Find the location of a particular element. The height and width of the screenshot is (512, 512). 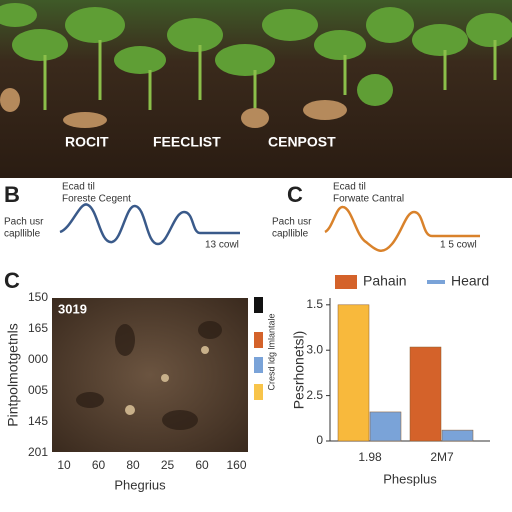

trace-note: 1 5 cowl is located at coordinates (458, 245).